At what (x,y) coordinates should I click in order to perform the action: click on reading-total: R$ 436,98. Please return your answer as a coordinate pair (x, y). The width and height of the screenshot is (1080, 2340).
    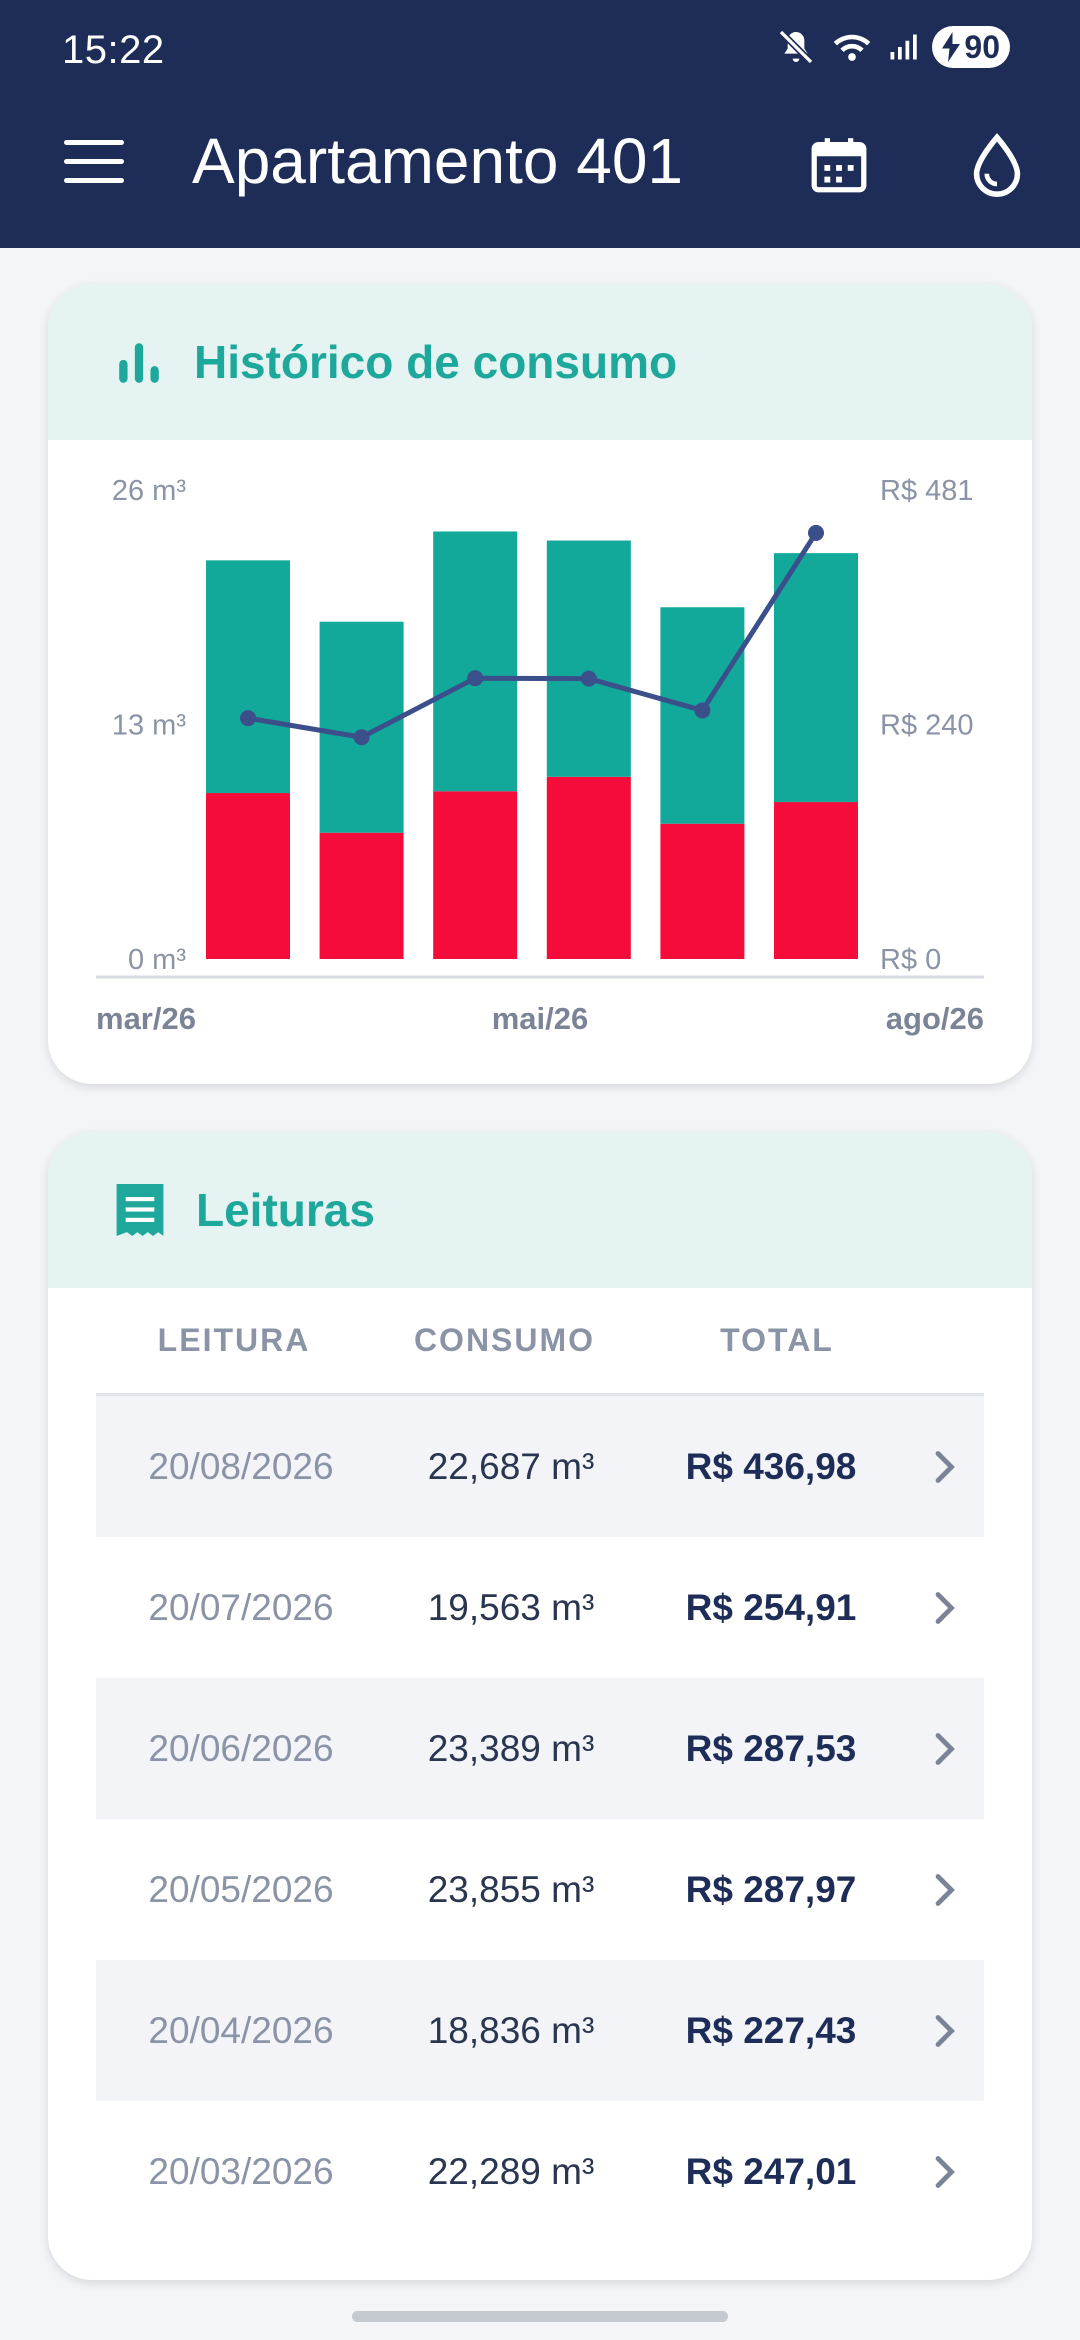
    Looking at the image, I should click on (771, 1466).